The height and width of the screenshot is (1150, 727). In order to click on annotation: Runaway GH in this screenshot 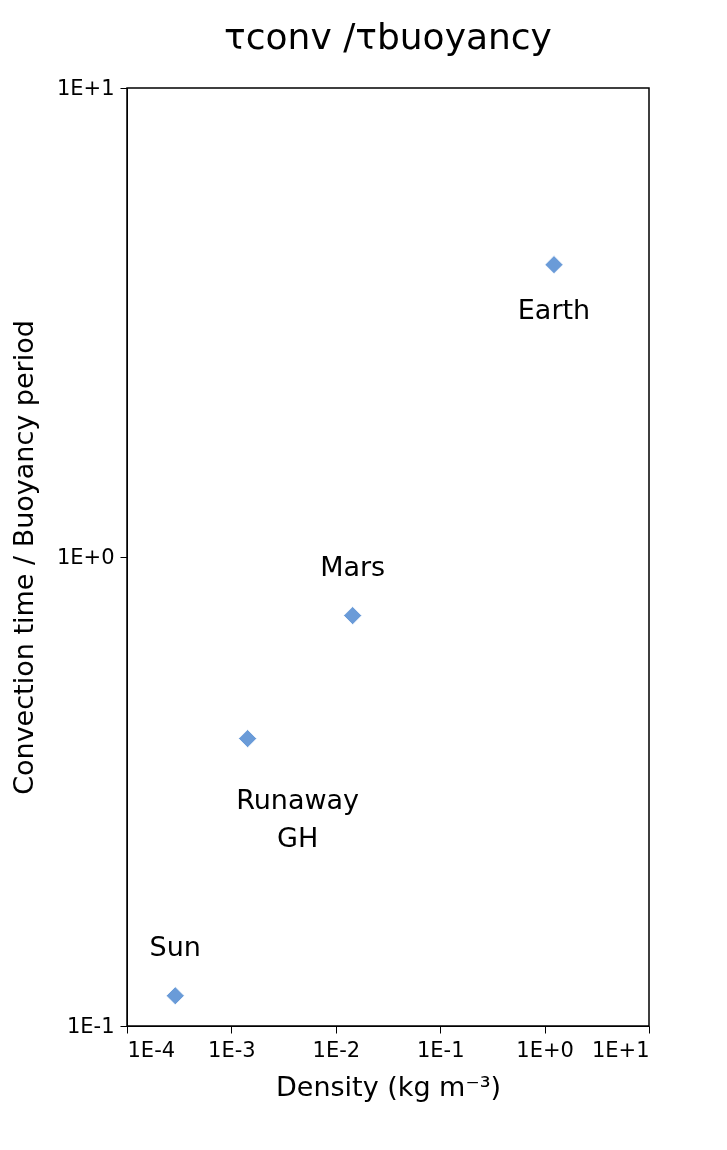, I will do `click(298, 818)`.